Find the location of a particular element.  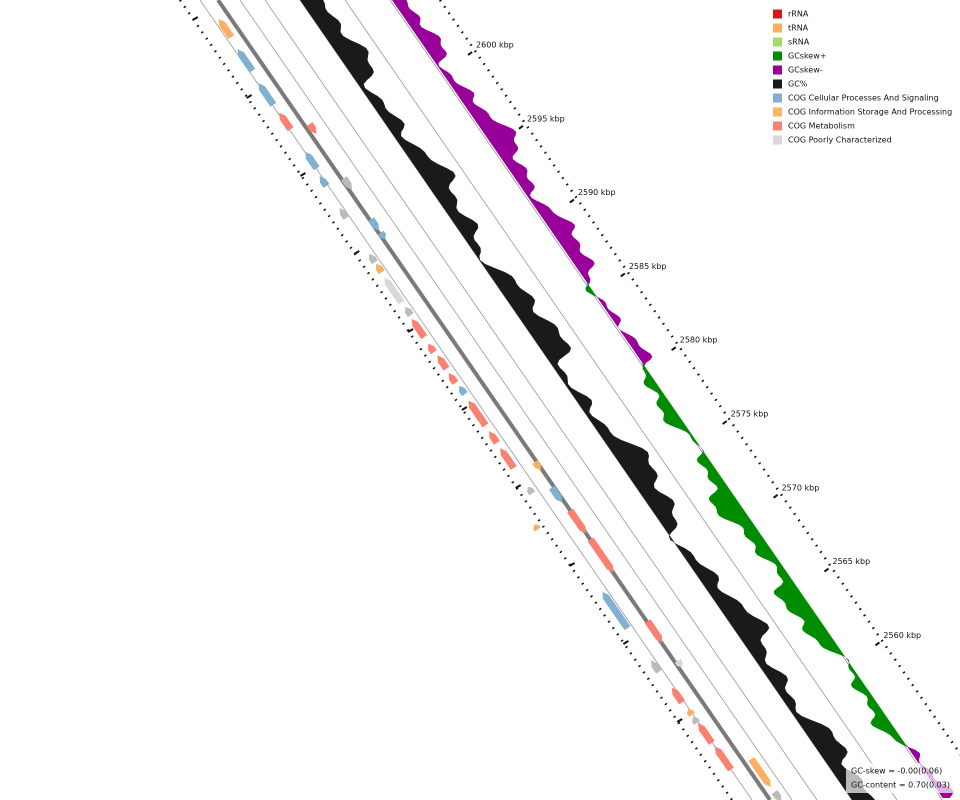

stats-bg is located at coordinates (901, 778).